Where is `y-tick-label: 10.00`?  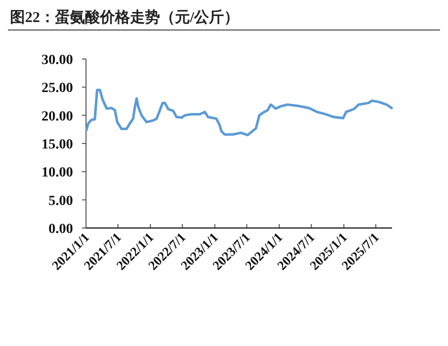
y-tick-label: 10.00 is located at coordinates (57, 173).